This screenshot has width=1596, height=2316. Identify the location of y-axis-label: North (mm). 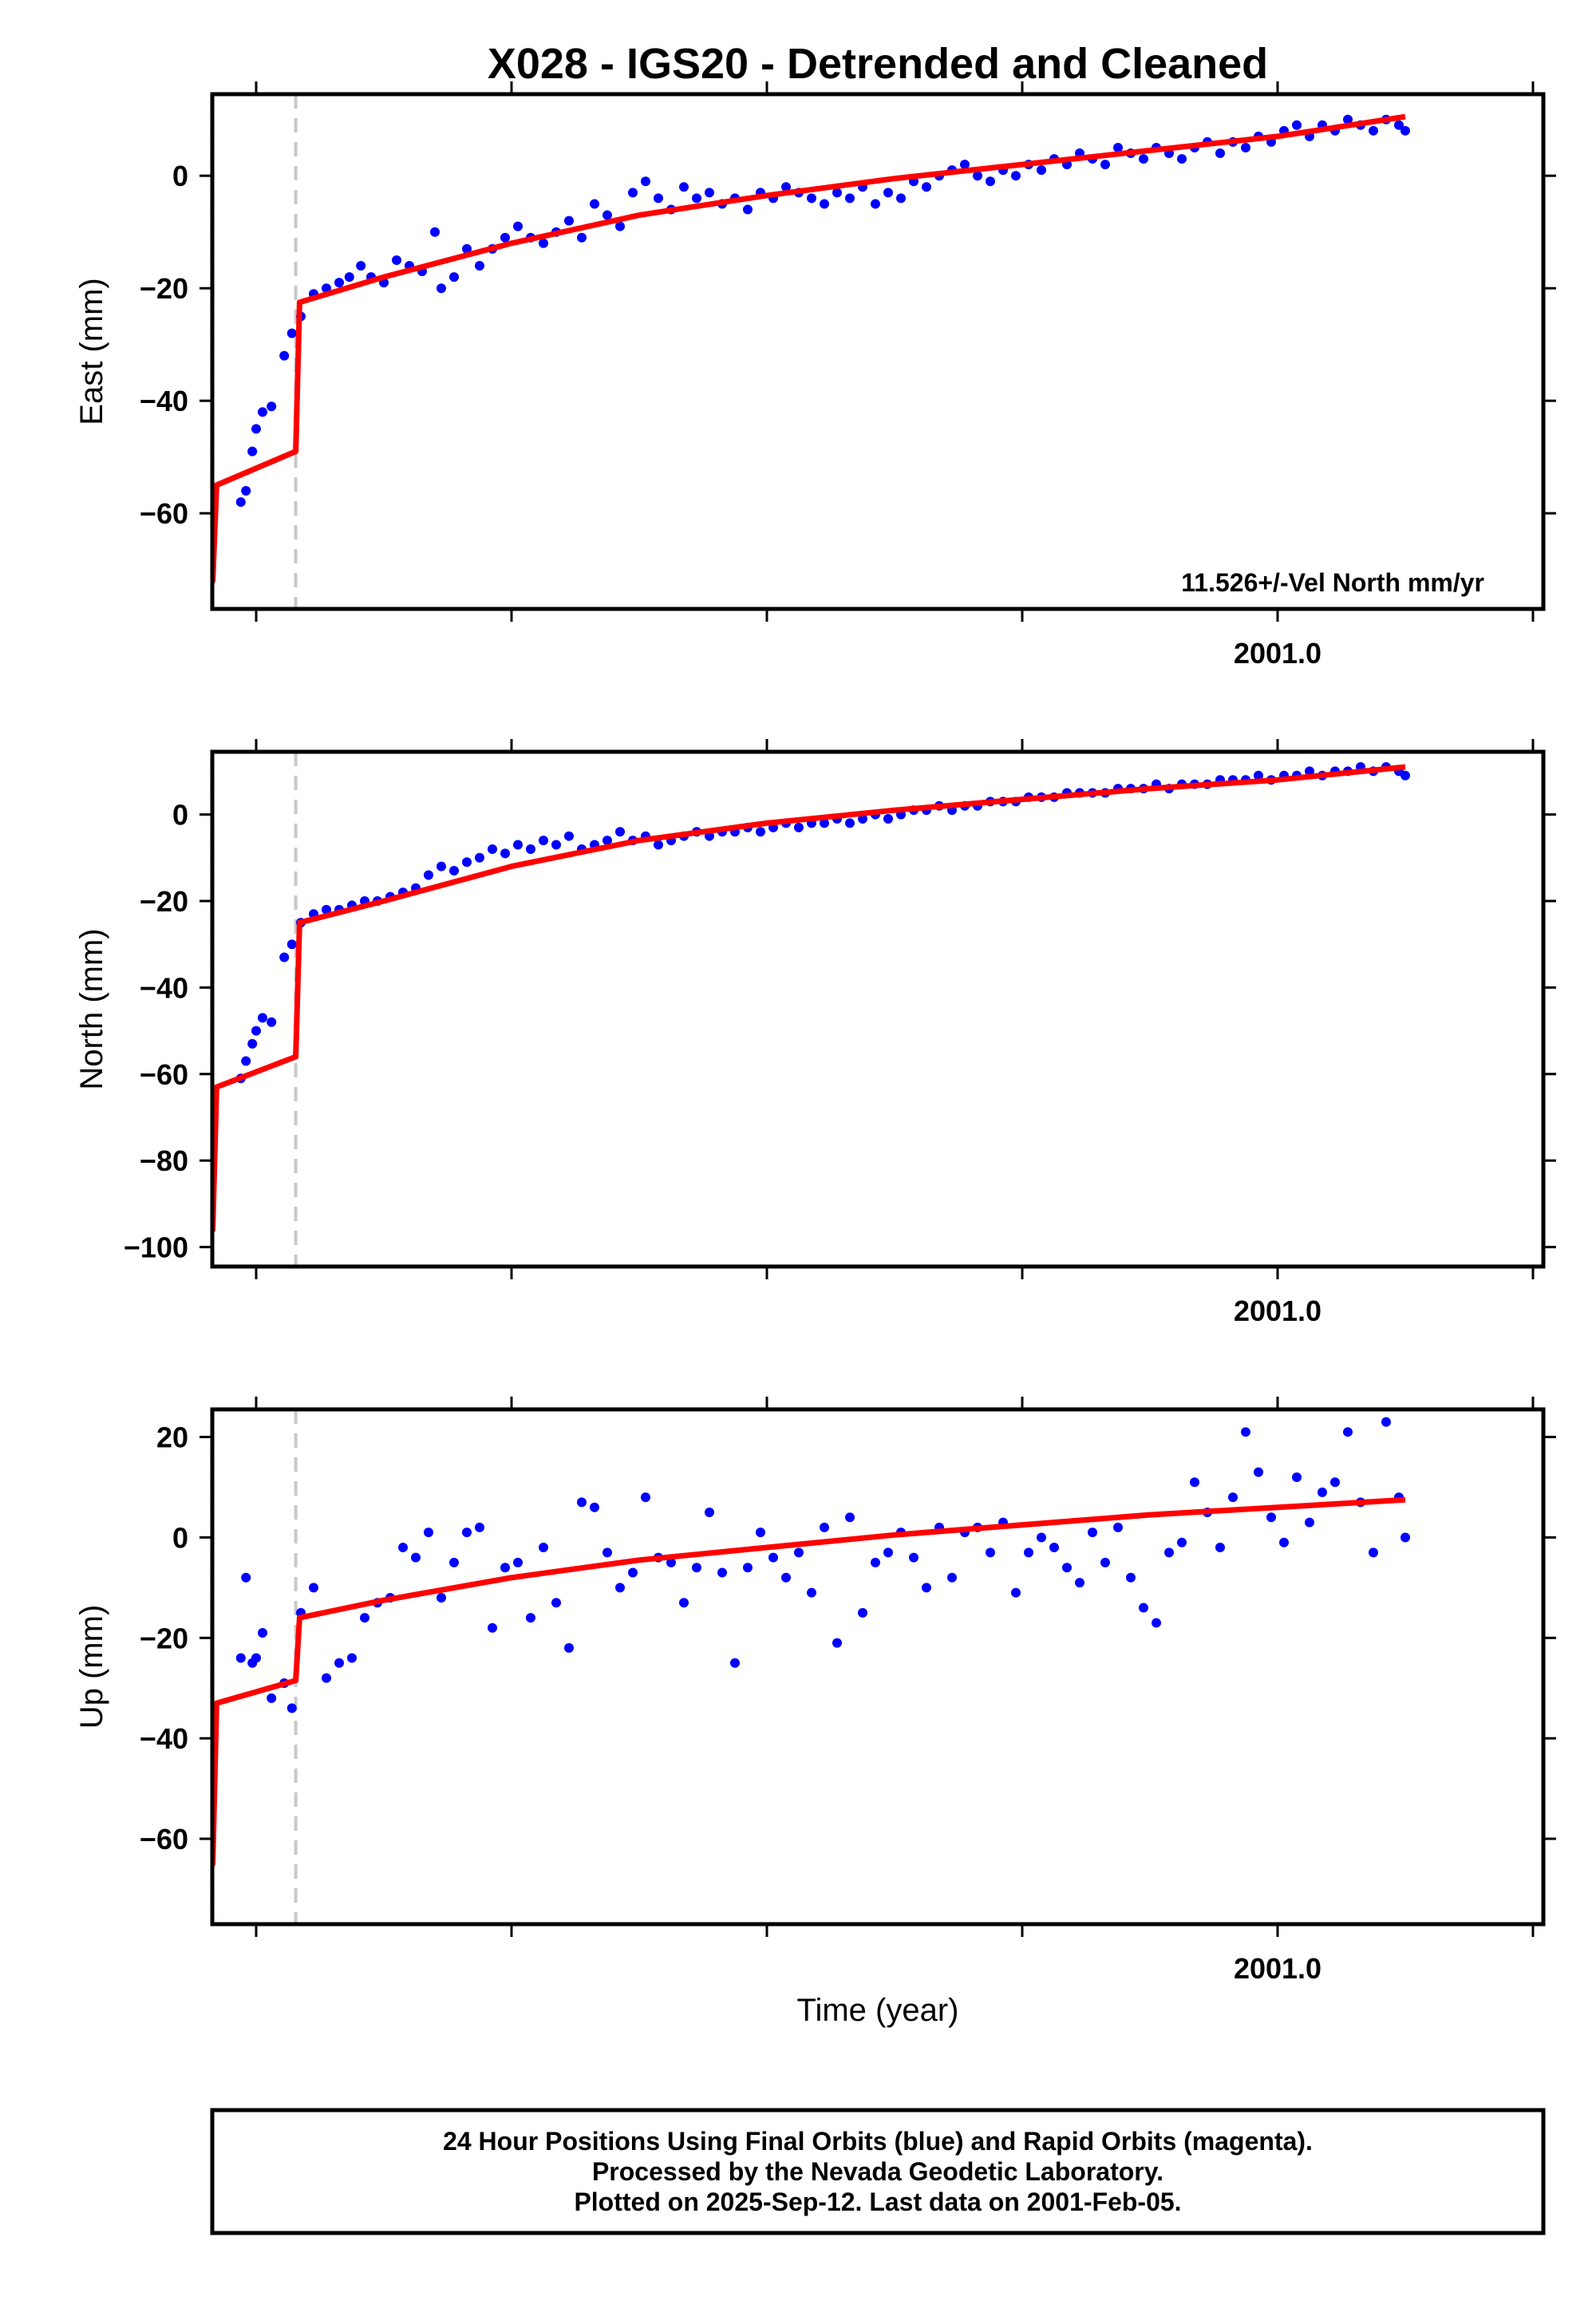
(91, 1008).